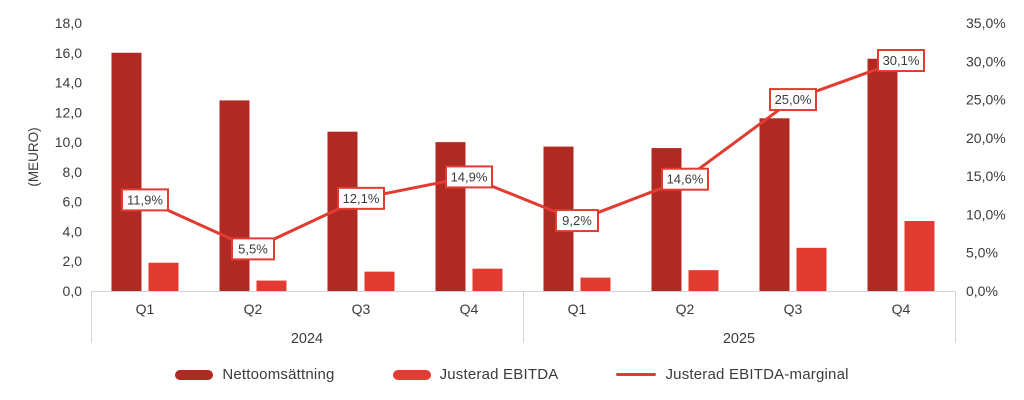 The width and height of the screenshot is (1024, 400). I want to click on legend-label-justerad-ebitda: Justerad EBITDA, so click(499, 374).